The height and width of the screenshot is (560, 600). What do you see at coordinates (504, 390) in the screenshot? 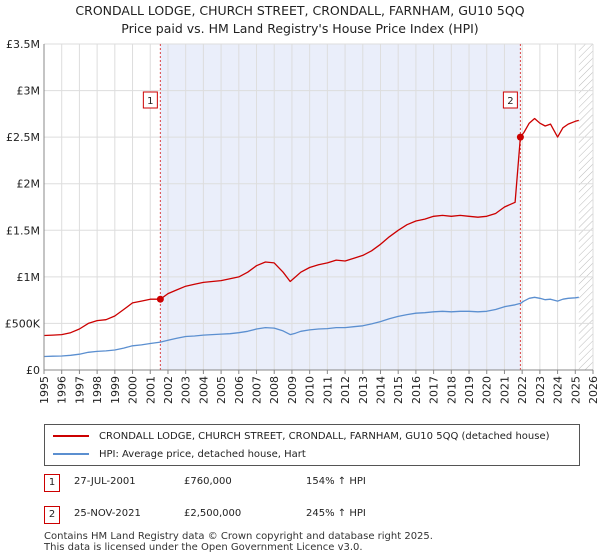
I see `x-tick-label: 2021` at bounding box center [504, 390].